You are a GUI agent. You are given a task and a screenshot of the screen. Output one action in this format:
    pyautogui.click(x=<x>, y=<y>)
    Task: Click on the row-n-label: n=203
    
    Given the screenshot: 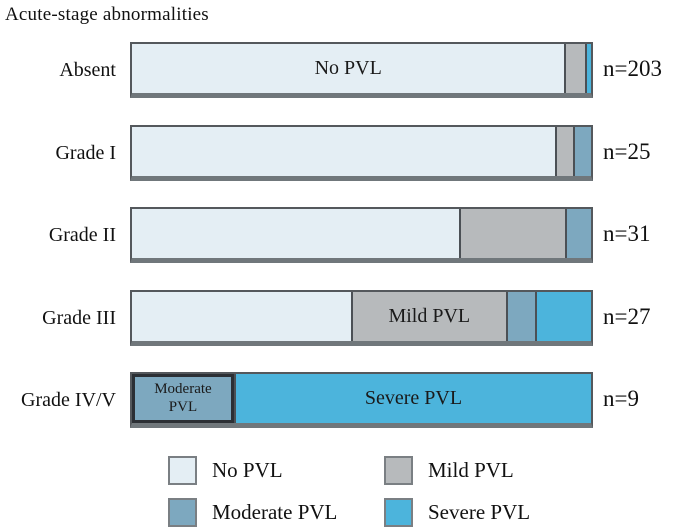 What is the action you would take?
    pyautogui.click(x=632, y=68)
    